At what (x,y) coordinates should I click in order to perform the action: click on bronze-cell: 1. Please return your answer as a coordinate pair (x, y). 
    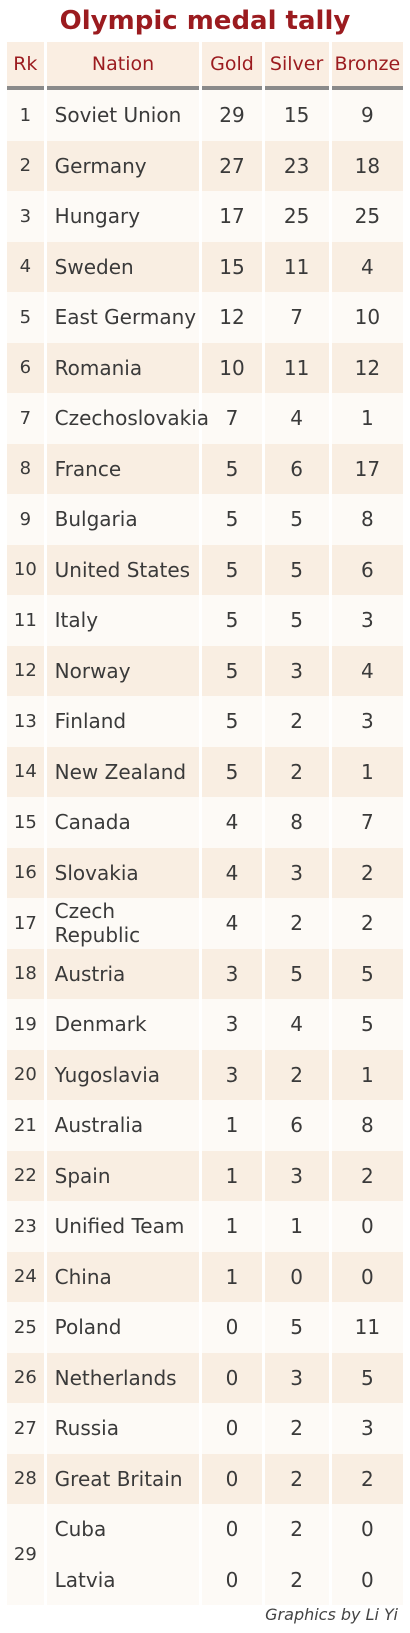
    Looking at the image, I should click on (367, 1074).